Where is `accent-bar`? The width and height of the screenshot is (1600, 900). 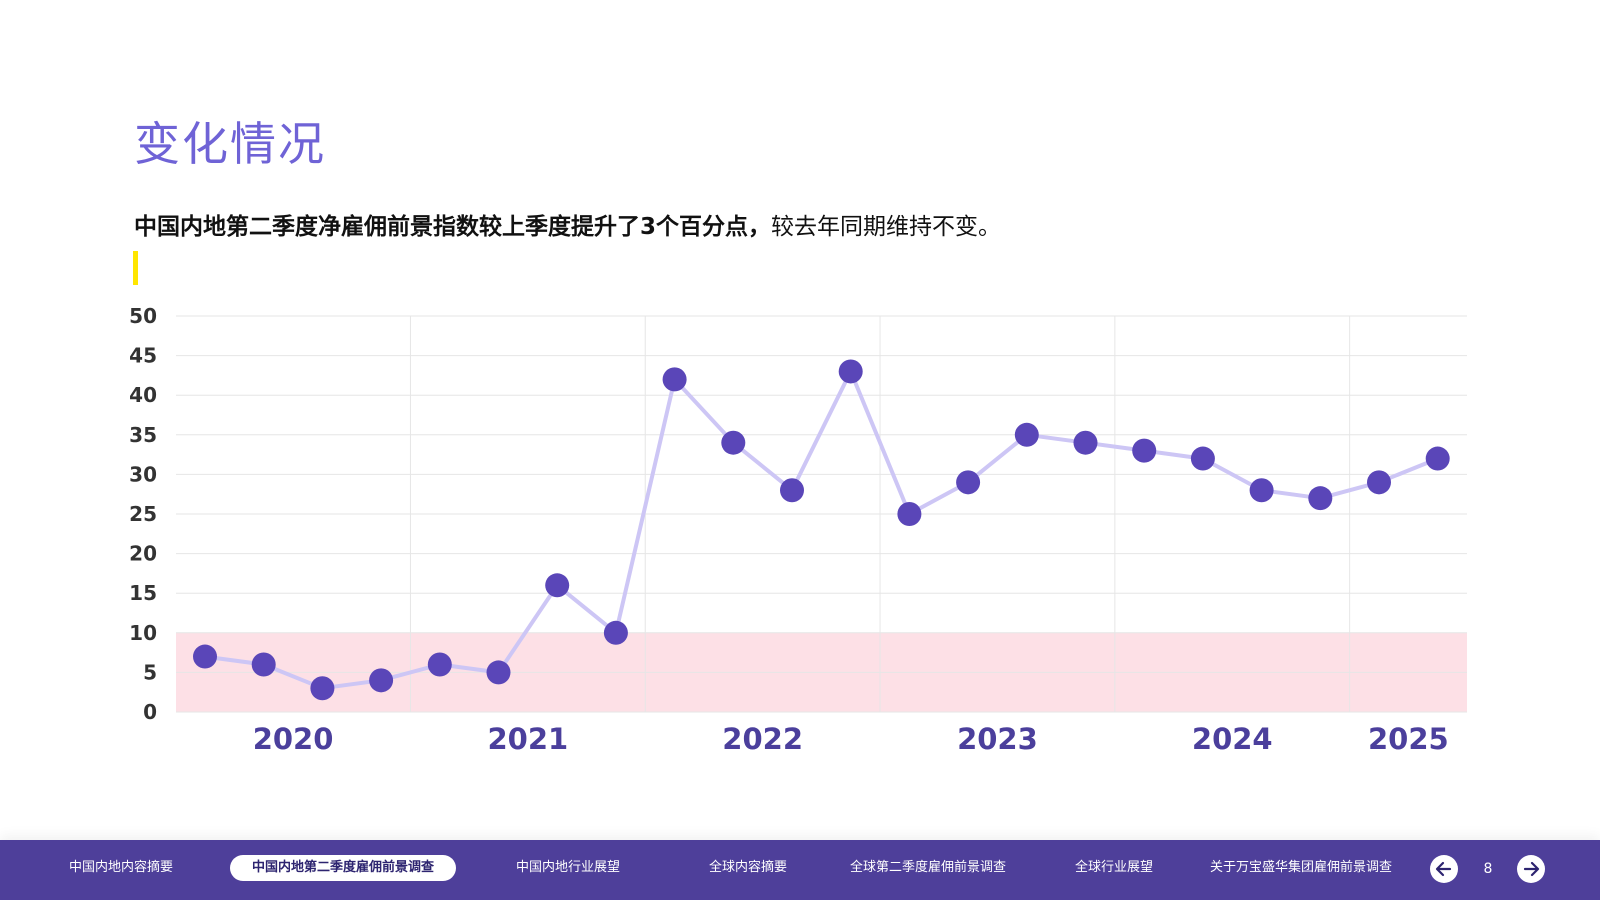
accent-bar is located at coordinates (135, 268).